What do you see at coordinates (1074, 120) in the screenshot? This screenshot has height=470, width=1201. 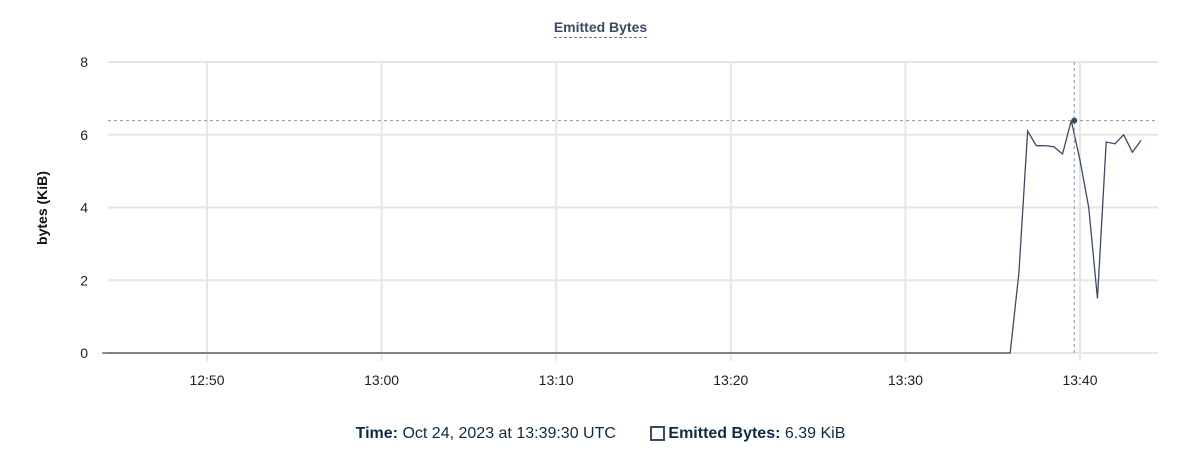 I see `hover-point` at bounding box center [1074, 120].